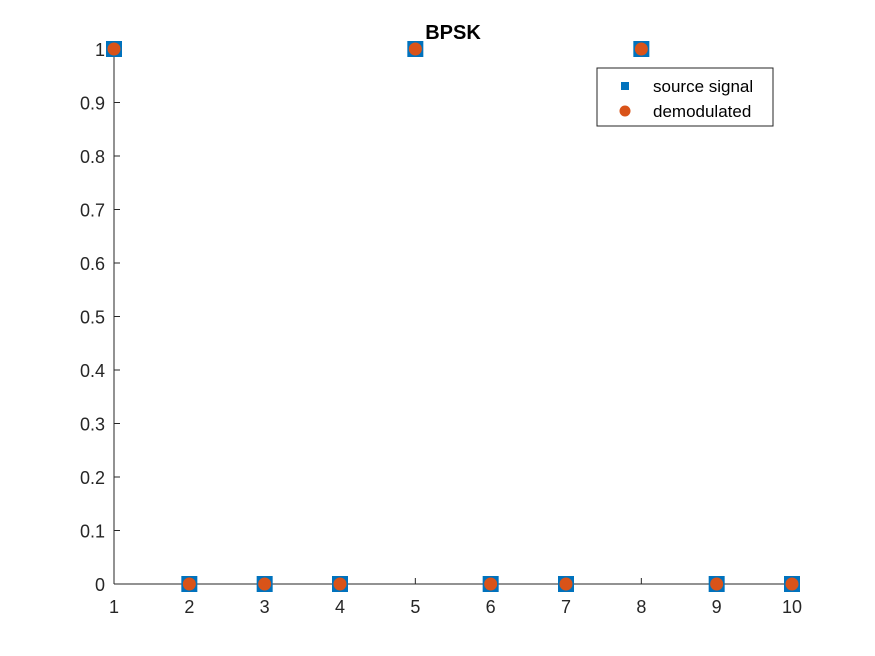 This screenshot has width=875, height=656. What do you see at coordinates (703, 86) in the screenshot?
I see `legend-label: source signal` at bounding box center [703, 86].